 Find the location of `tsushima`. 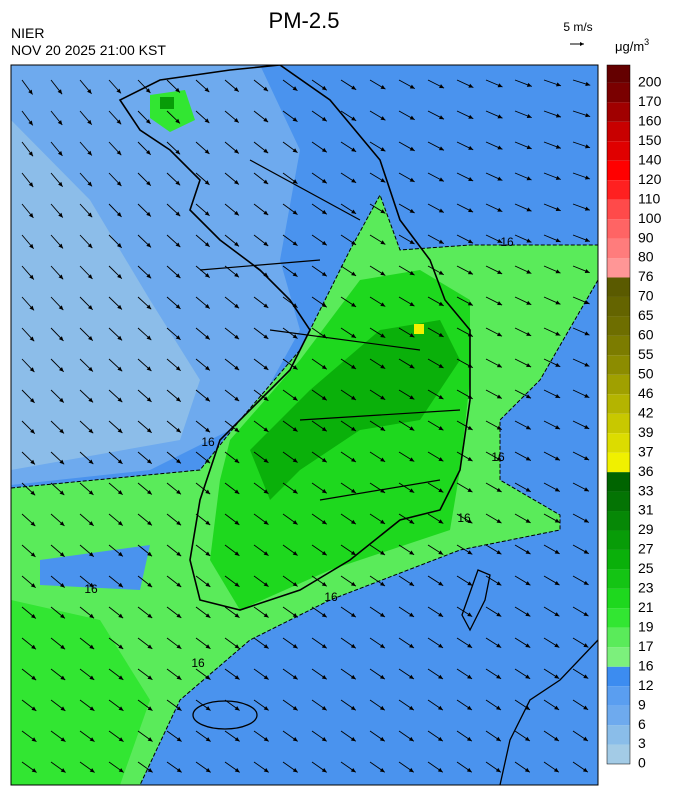

tsushima is located at coordinates (476, 600).